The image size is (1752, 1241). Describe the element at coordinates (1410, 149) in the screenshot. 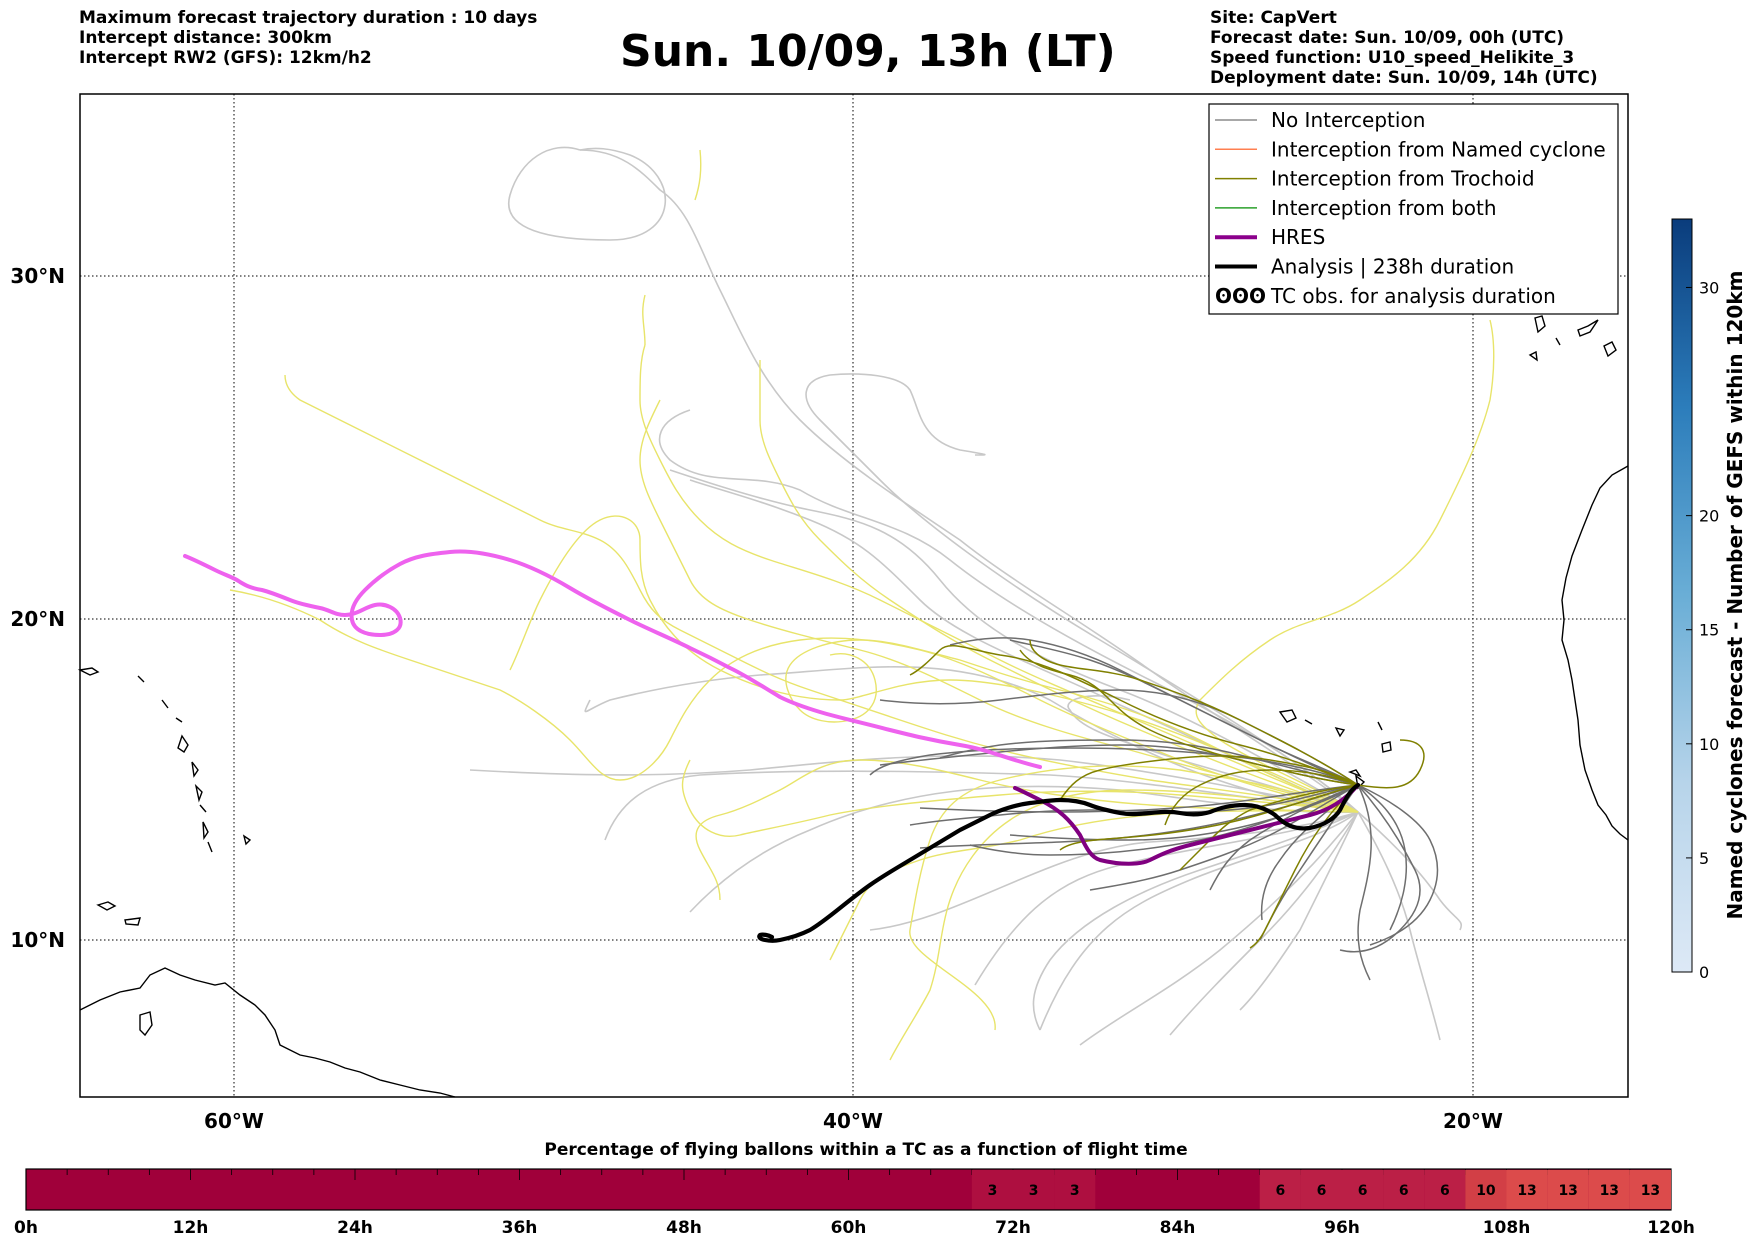

I see `legend-entry: Interception from Named cyclone` at that location.